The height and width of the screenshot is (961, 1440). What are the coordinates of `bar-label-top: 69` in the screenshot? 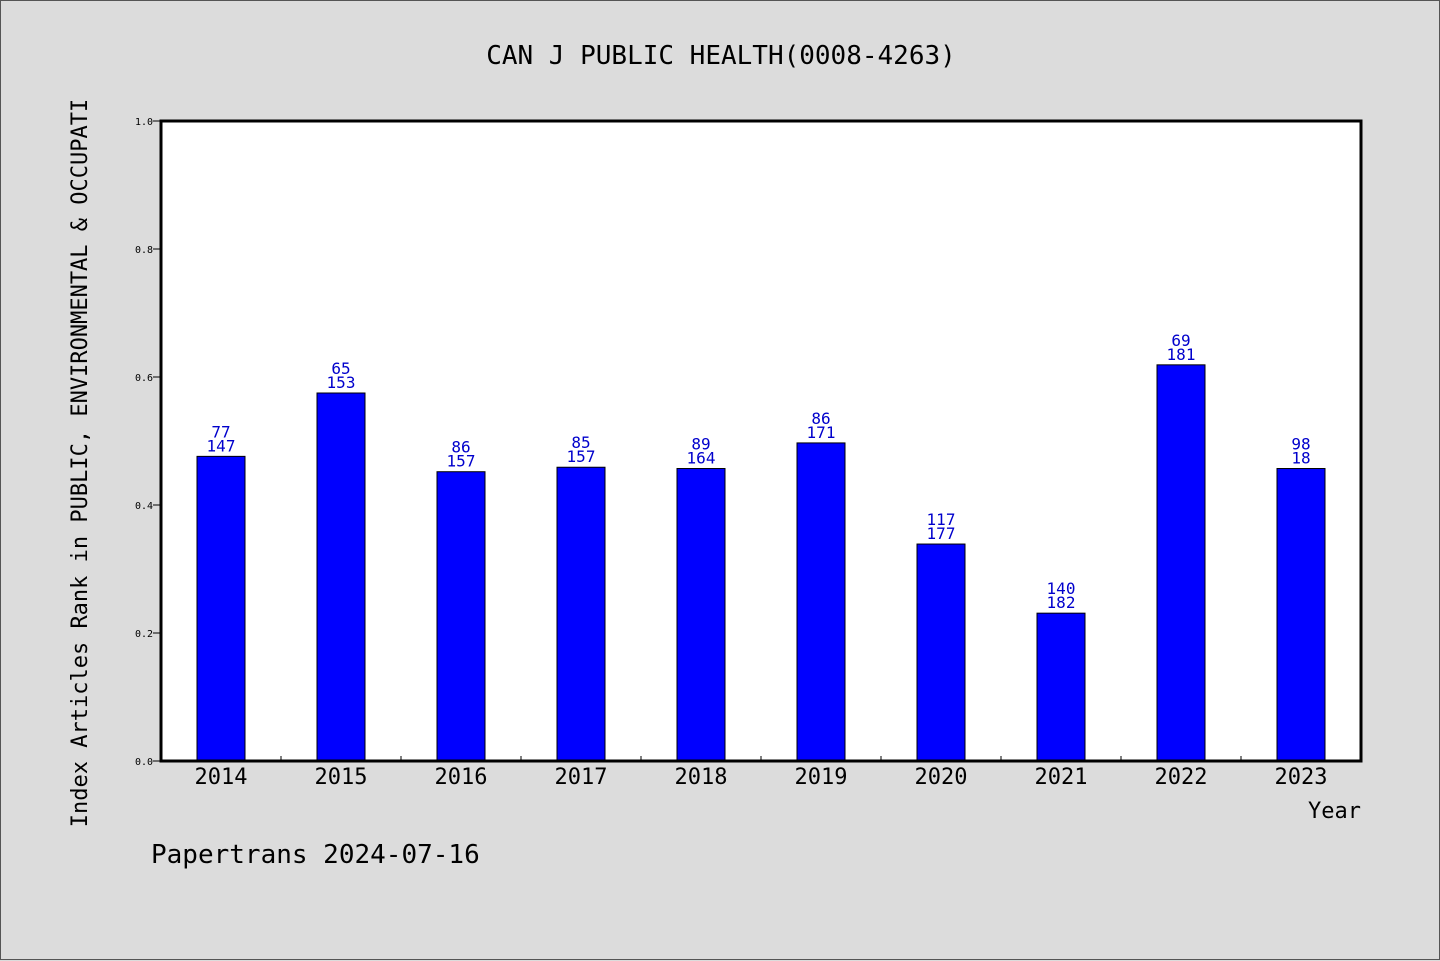 It's located at (1180, 340).